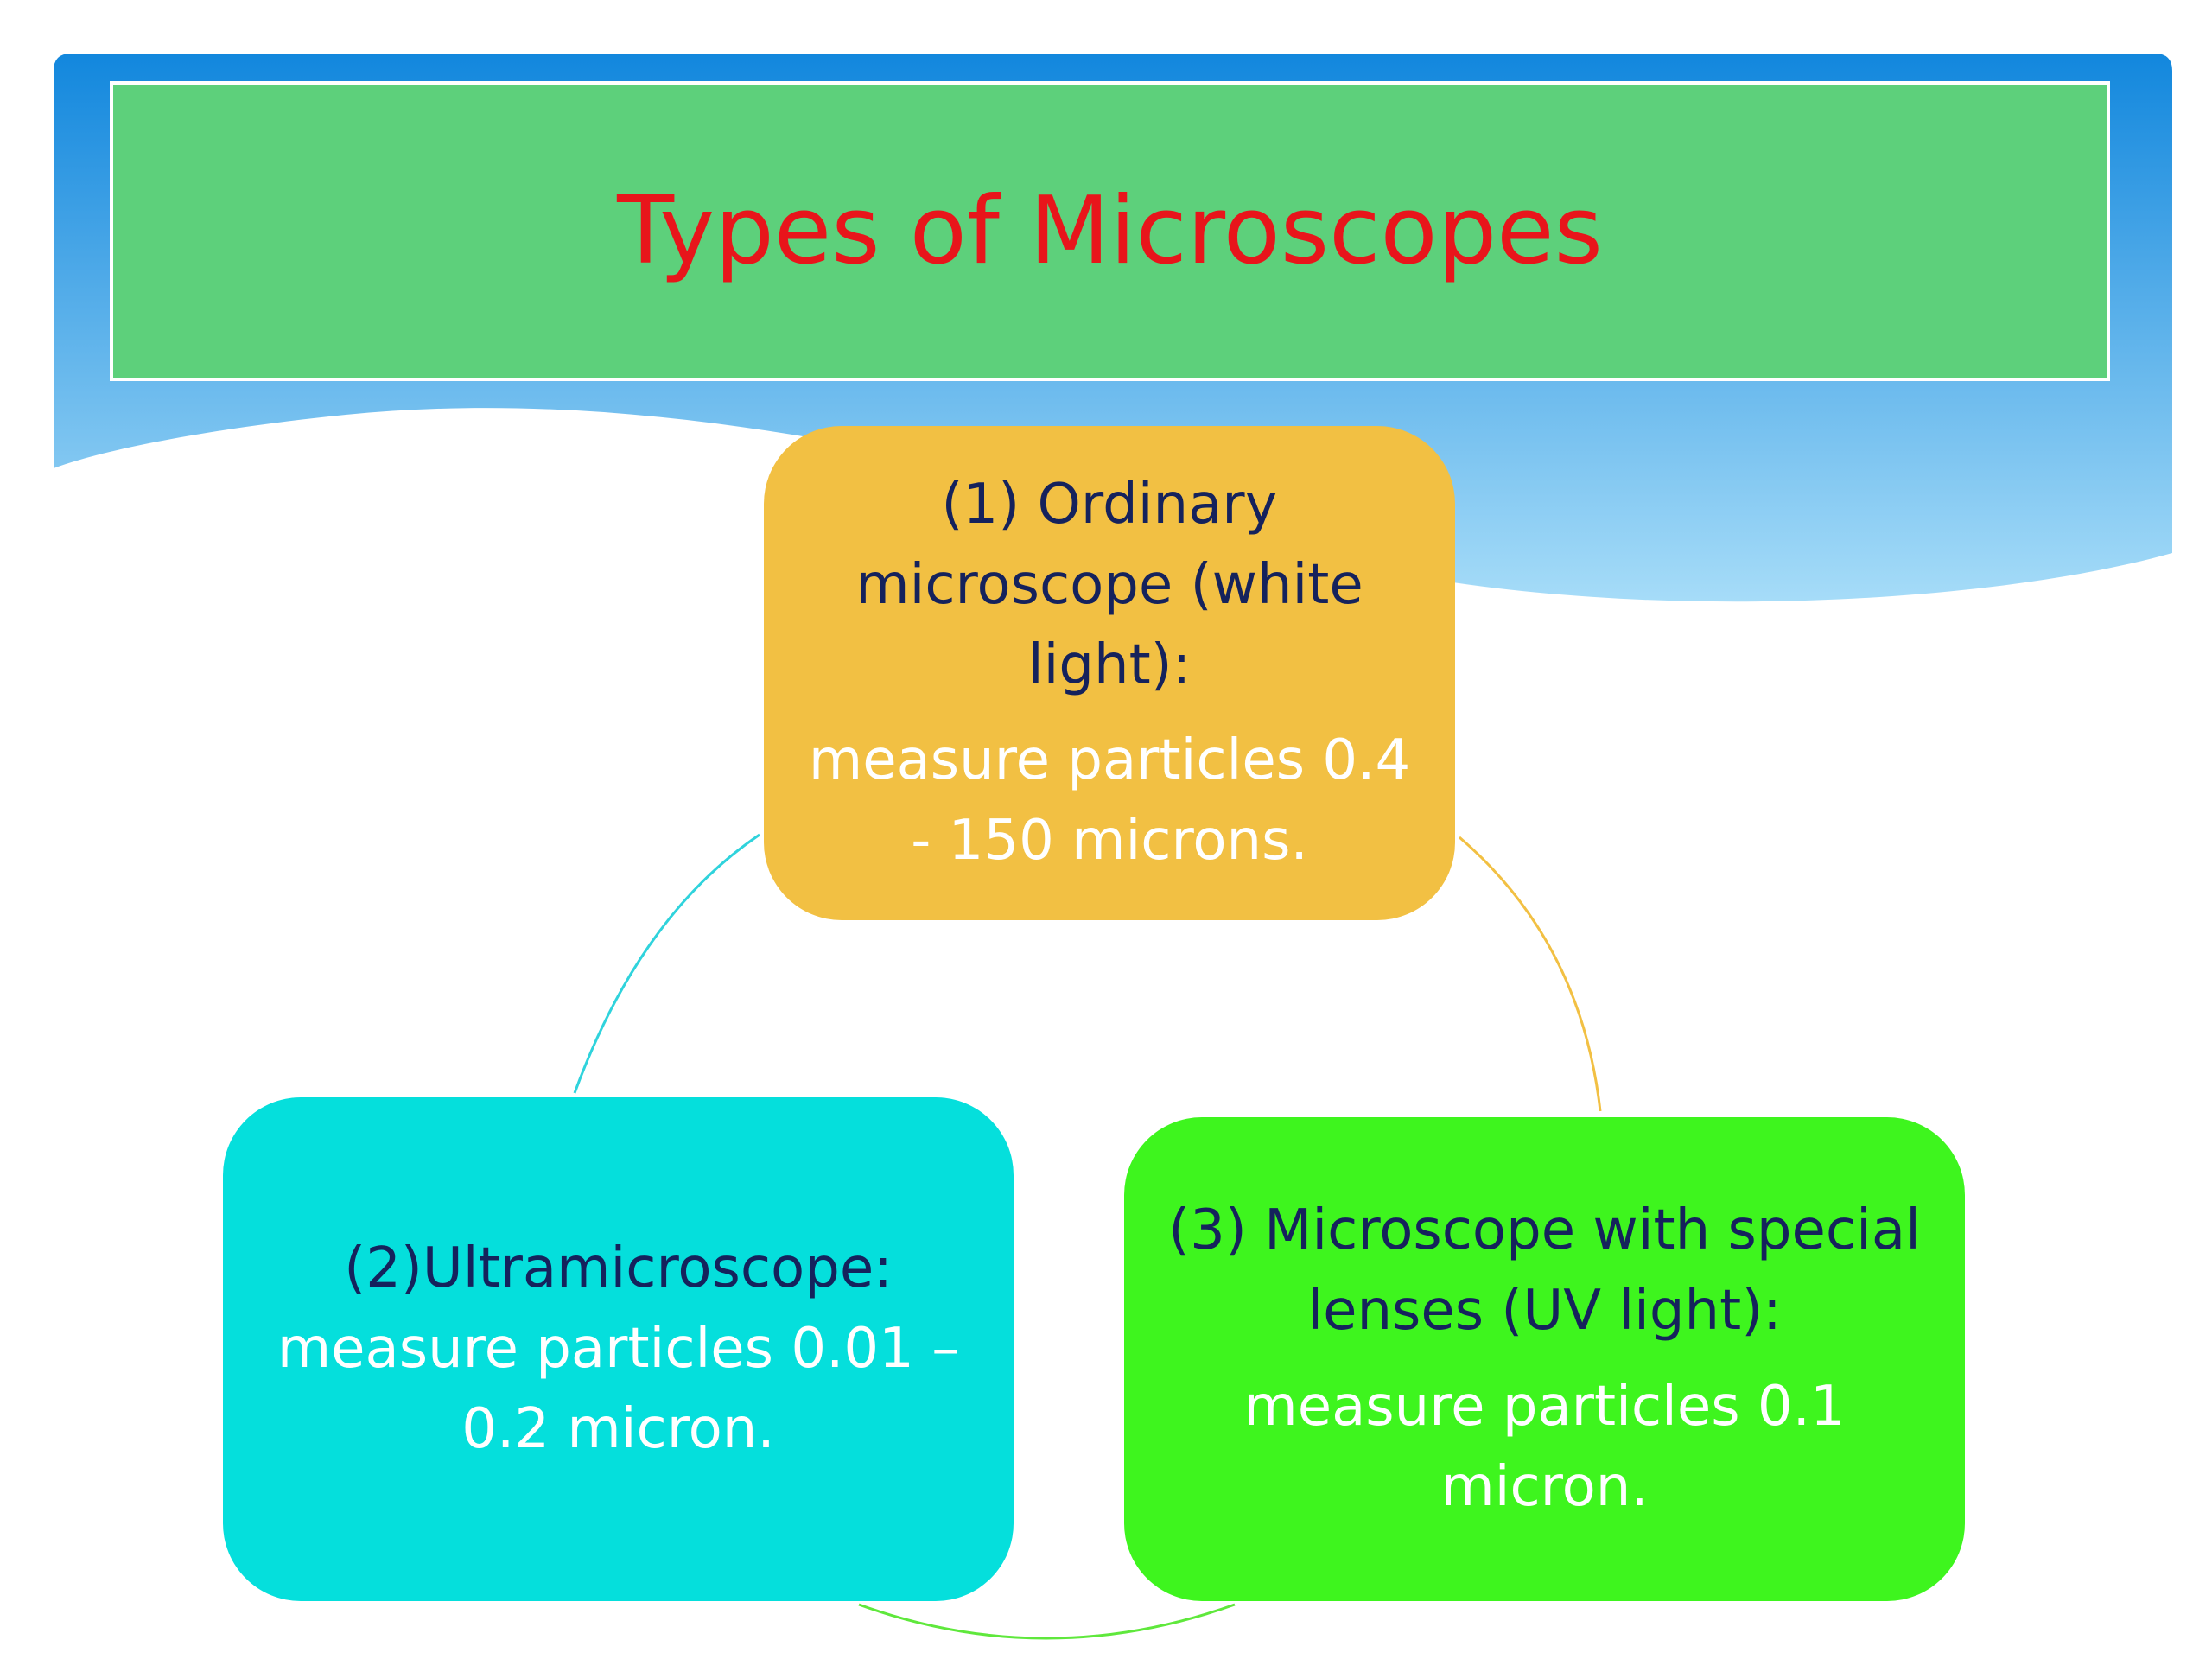 This screenshot has height=1659, width=2212. I want to click on node-description: measure particles 0.1 micron., so click(1544, 1447).